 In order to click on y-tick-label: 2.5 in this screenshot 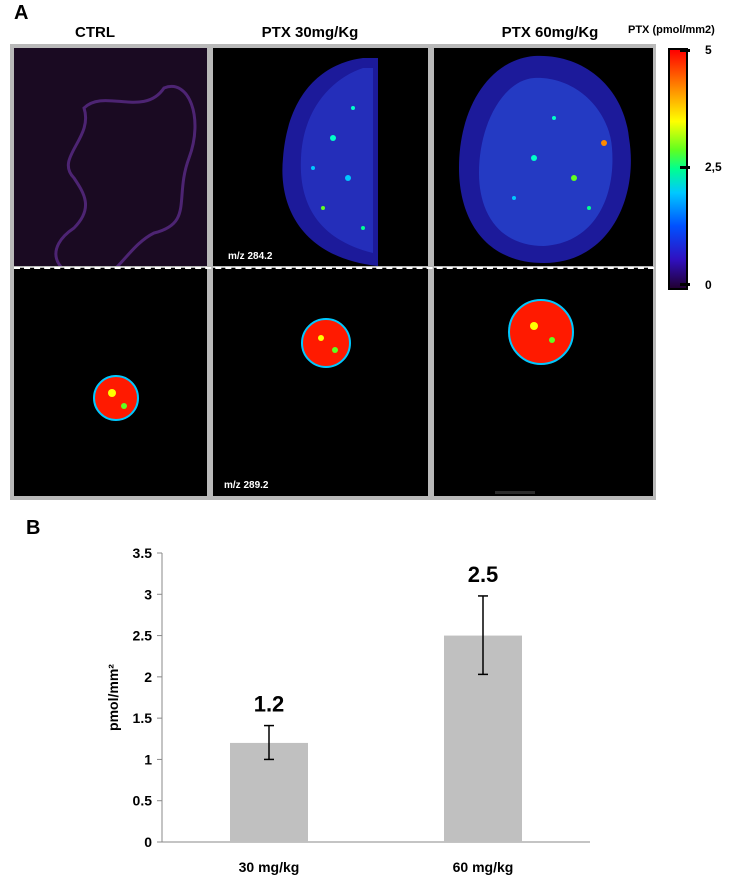, I will do `click(143, 636)`.